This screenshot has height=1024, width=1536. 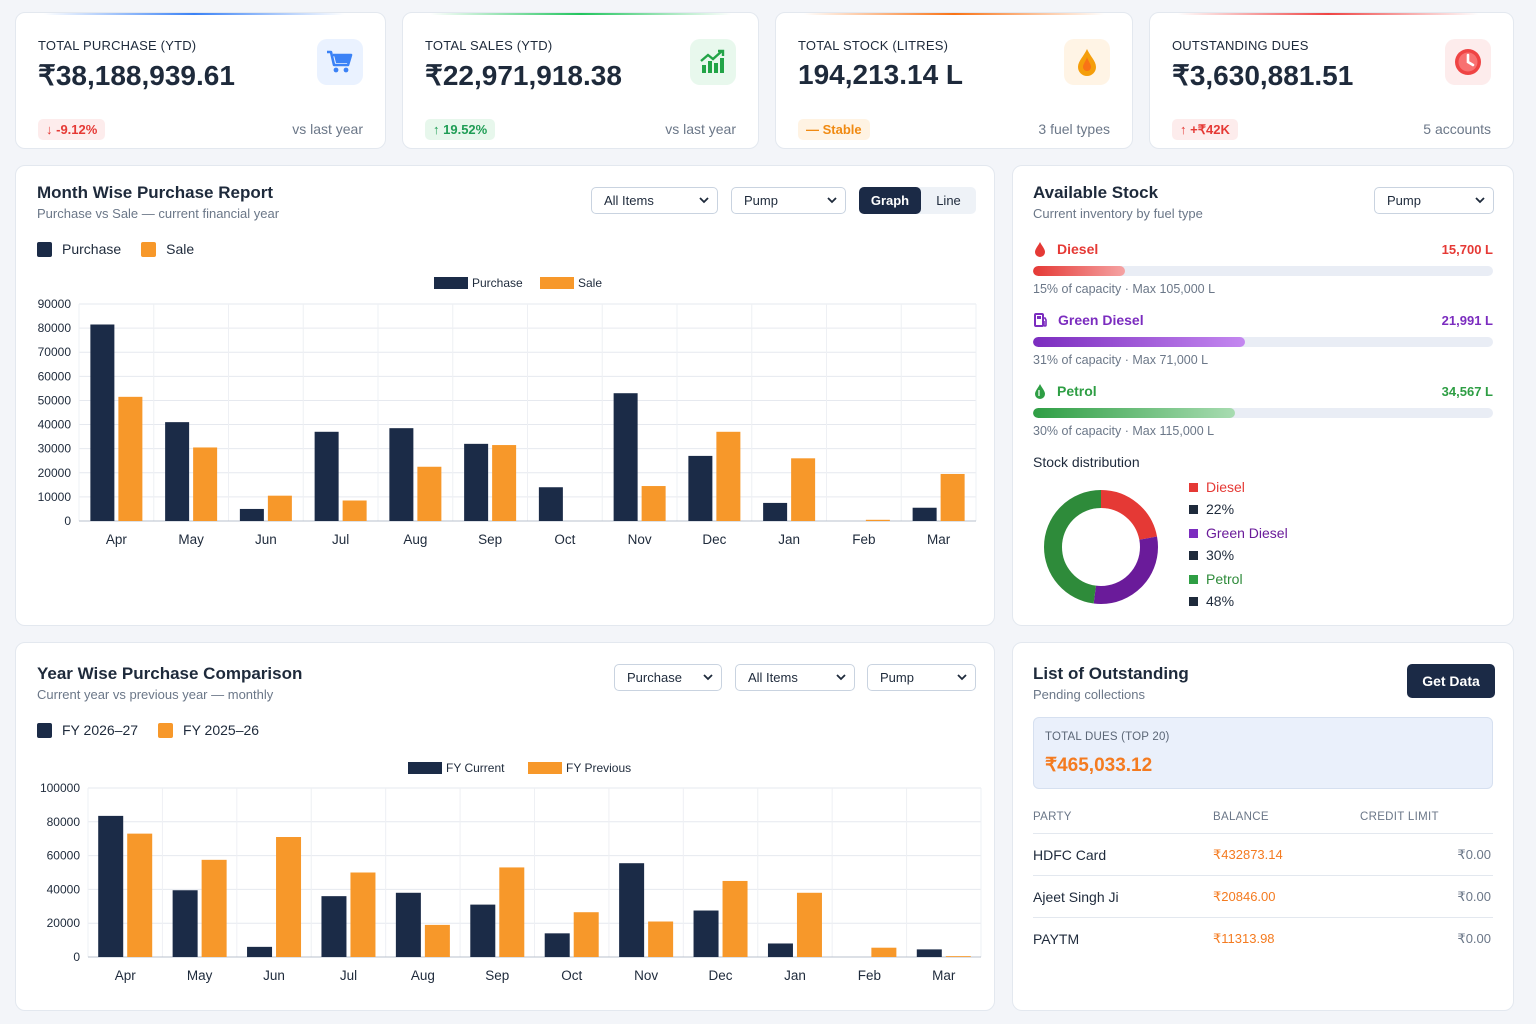 I want to click on panel-title: Available Stock, so click(x=1096, y=192).